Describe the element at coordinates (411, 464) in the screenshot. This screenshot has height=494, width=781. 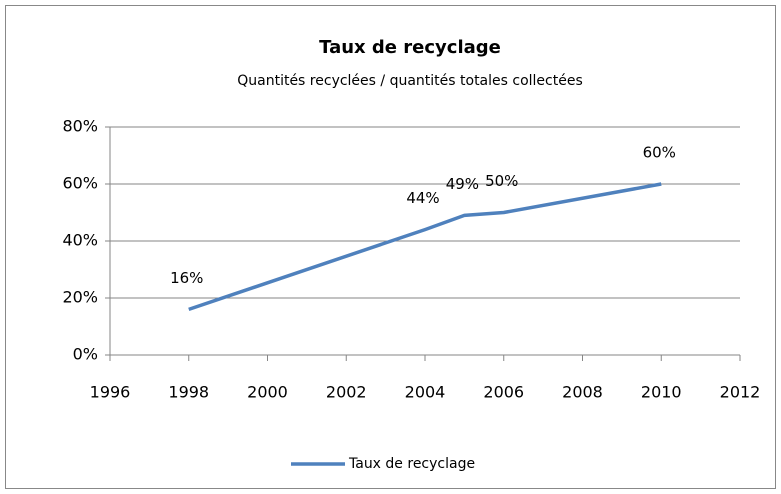
I see `legend-label: Taux de recyclage` at that location.